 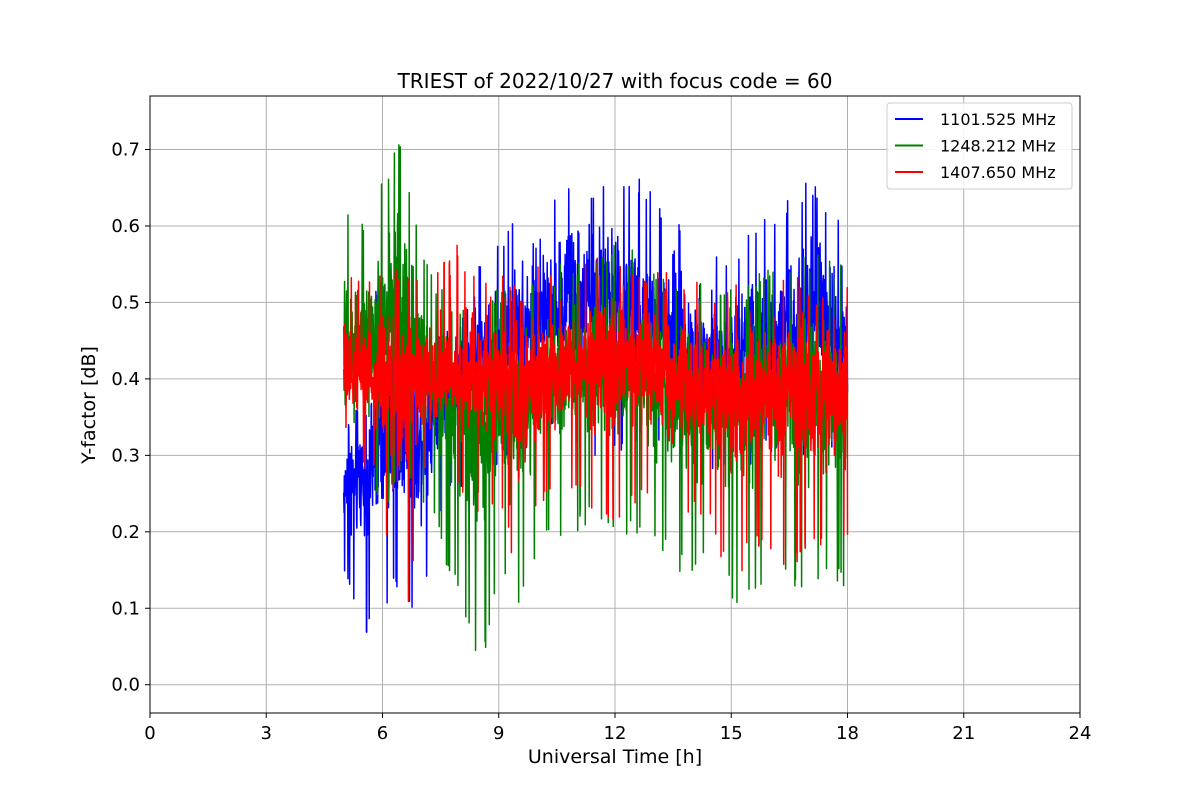 I want to click on x-tick-label: 3, so click(x=266, y=733).